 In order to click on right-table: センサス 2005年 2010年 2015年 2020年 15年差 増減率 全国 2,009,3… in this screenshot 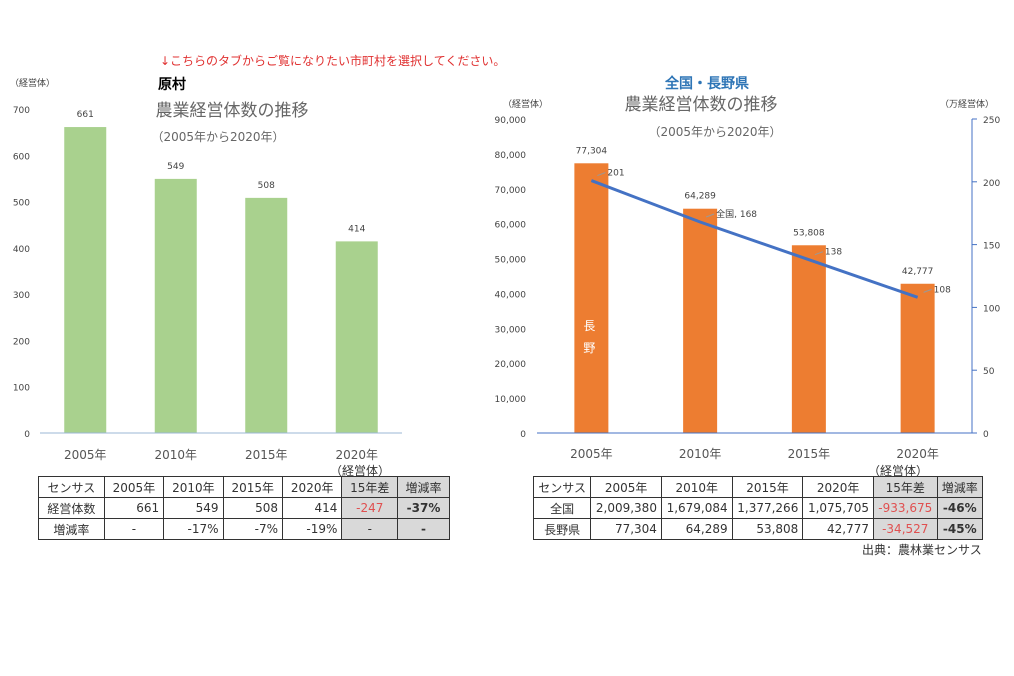, I will do `click(758, 508)`.